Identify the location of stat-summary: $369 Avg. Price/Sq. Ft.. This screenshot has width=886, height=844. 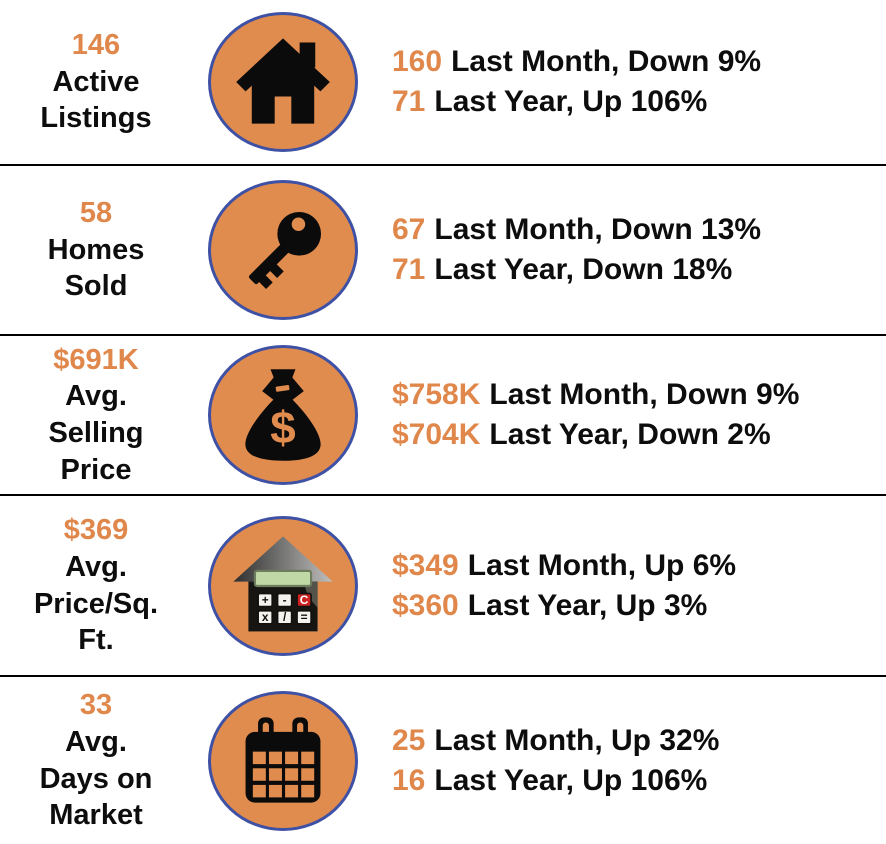
(96, 585).